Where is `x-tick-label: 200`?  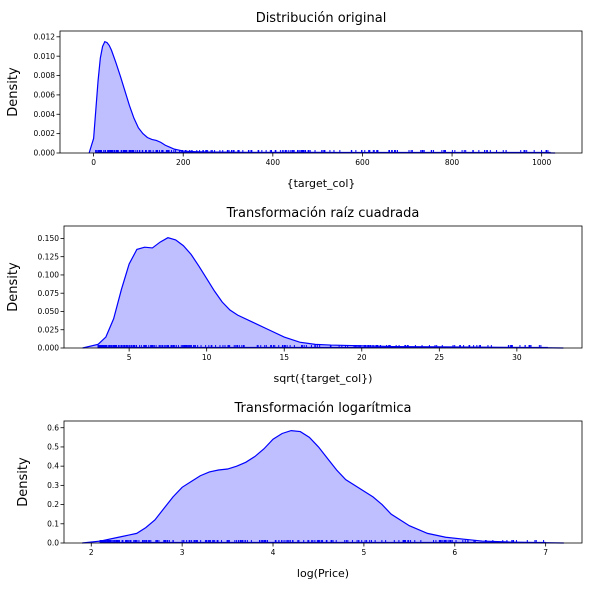
x-tick-label: 200 is located at coordinates (183, 162).